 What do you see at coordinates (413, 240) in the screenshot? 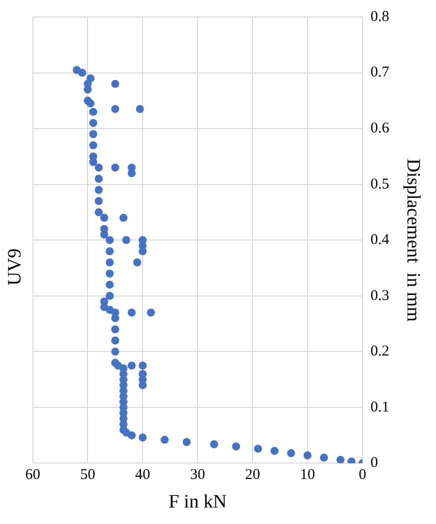
I see `y-axis-title: Displacement in mm` at bounding box center [413, 240].